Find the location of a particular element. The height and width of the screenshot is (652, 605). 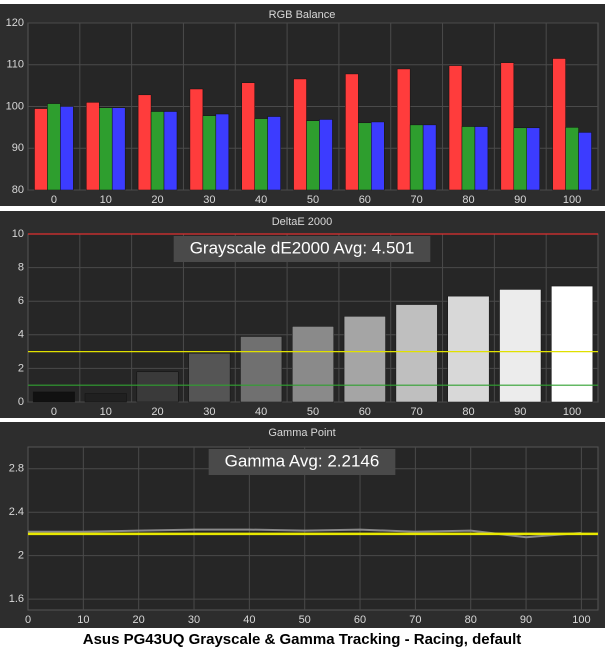

y-tick-label: 8 is located at coordinates (21, 268).